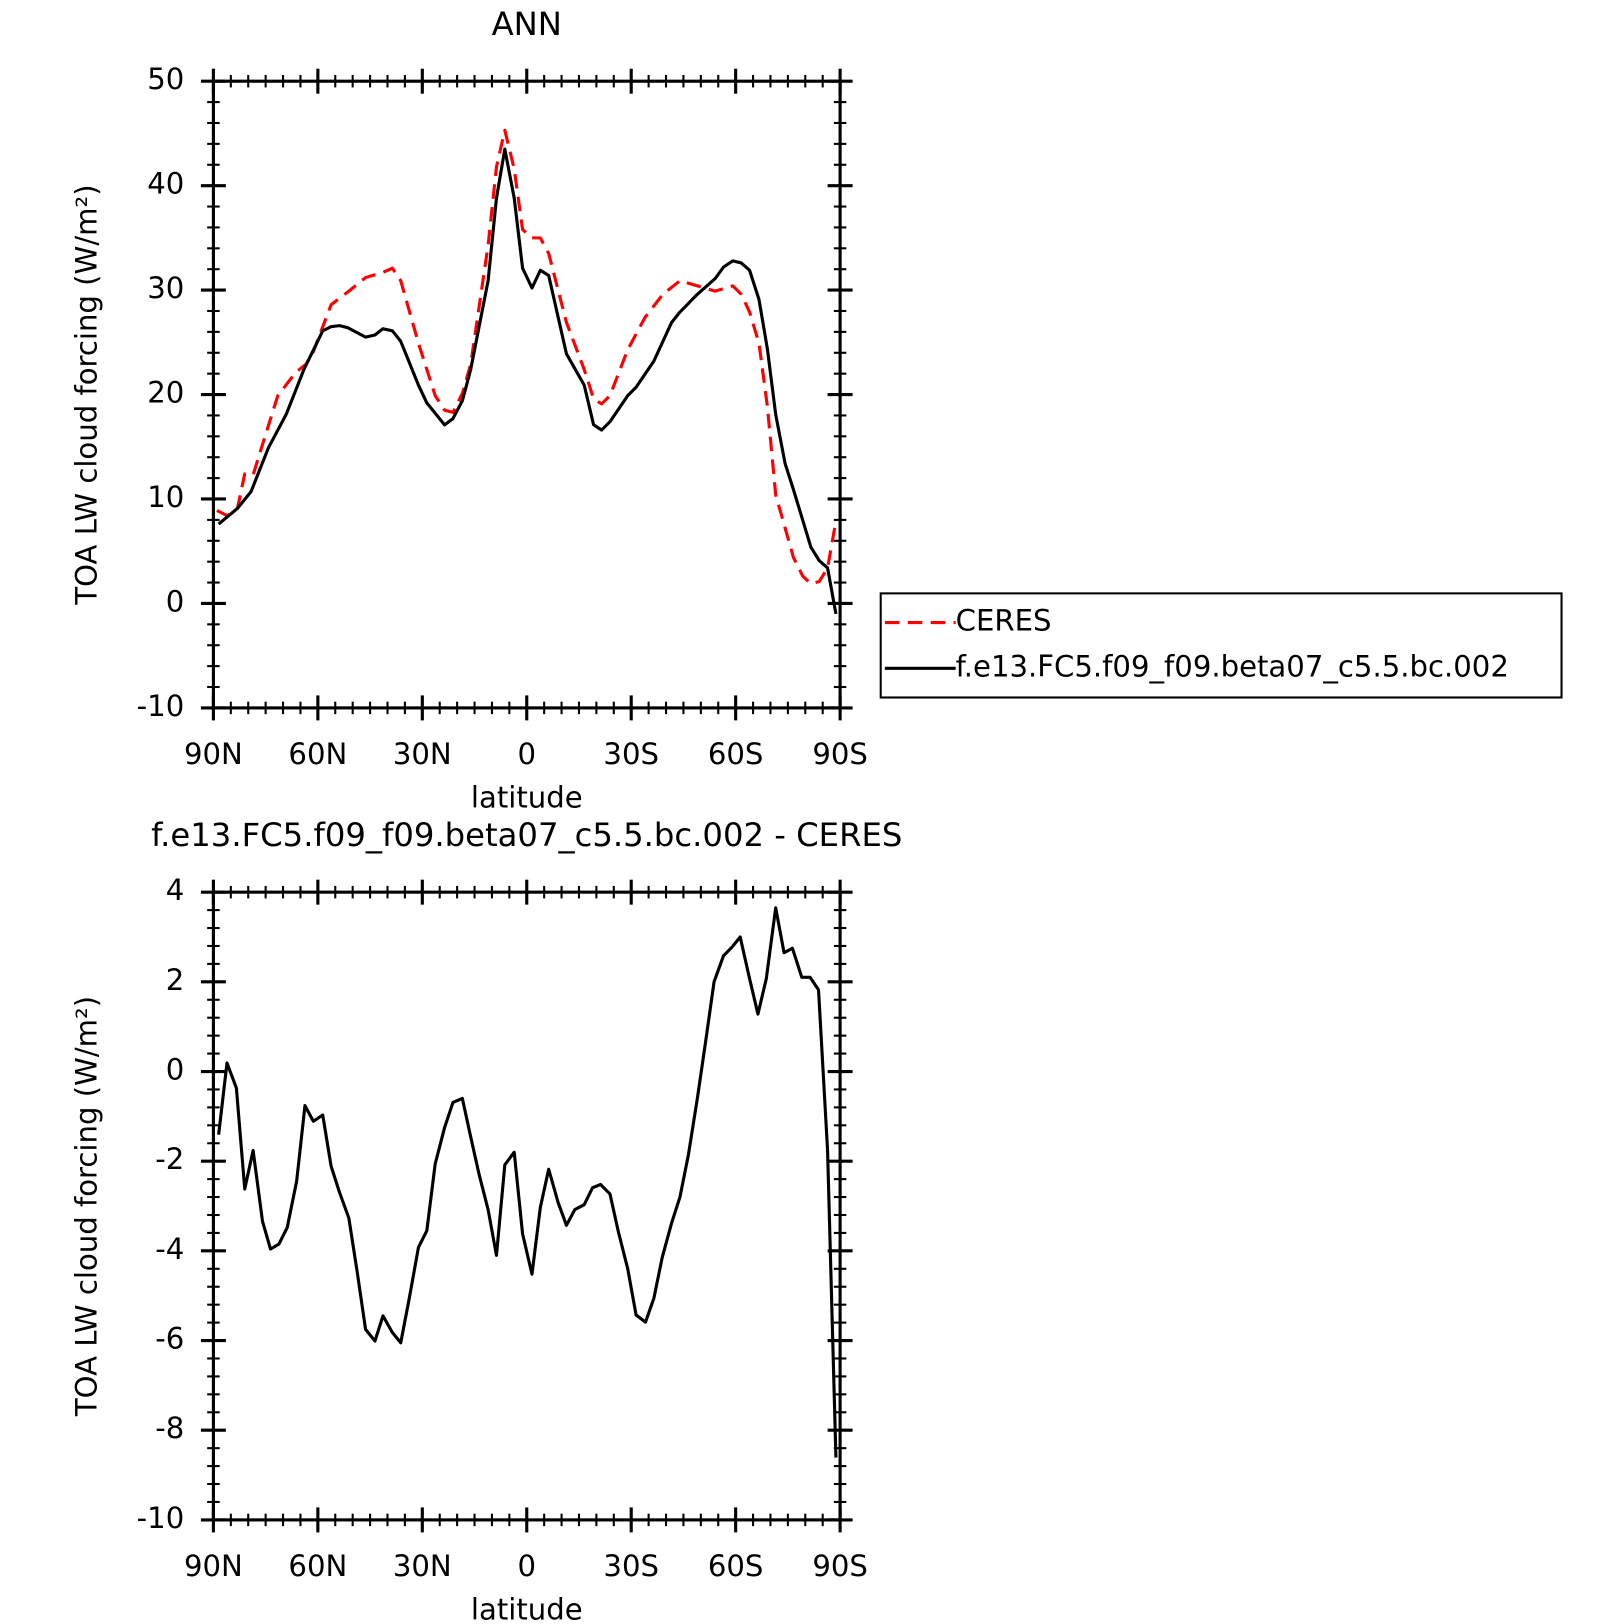 This screenshot has width=1624, height=1624. What do you see at coordinates (169, 1428) in the screenshot?
I see `y-tick-label: -8` at bounding box center [169, 1428].